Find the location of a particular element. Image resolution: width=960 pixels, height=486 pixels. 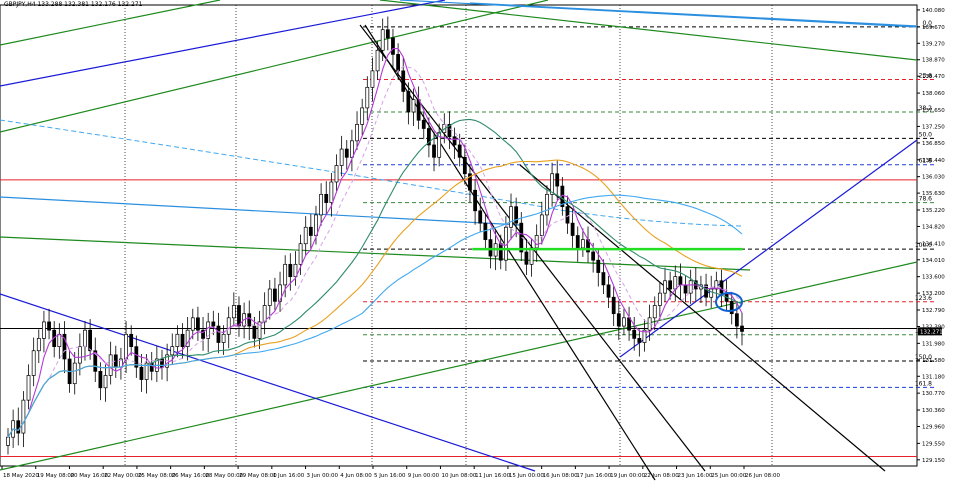

y-tick-label: 133.200 is located at coordinates (933, 294).